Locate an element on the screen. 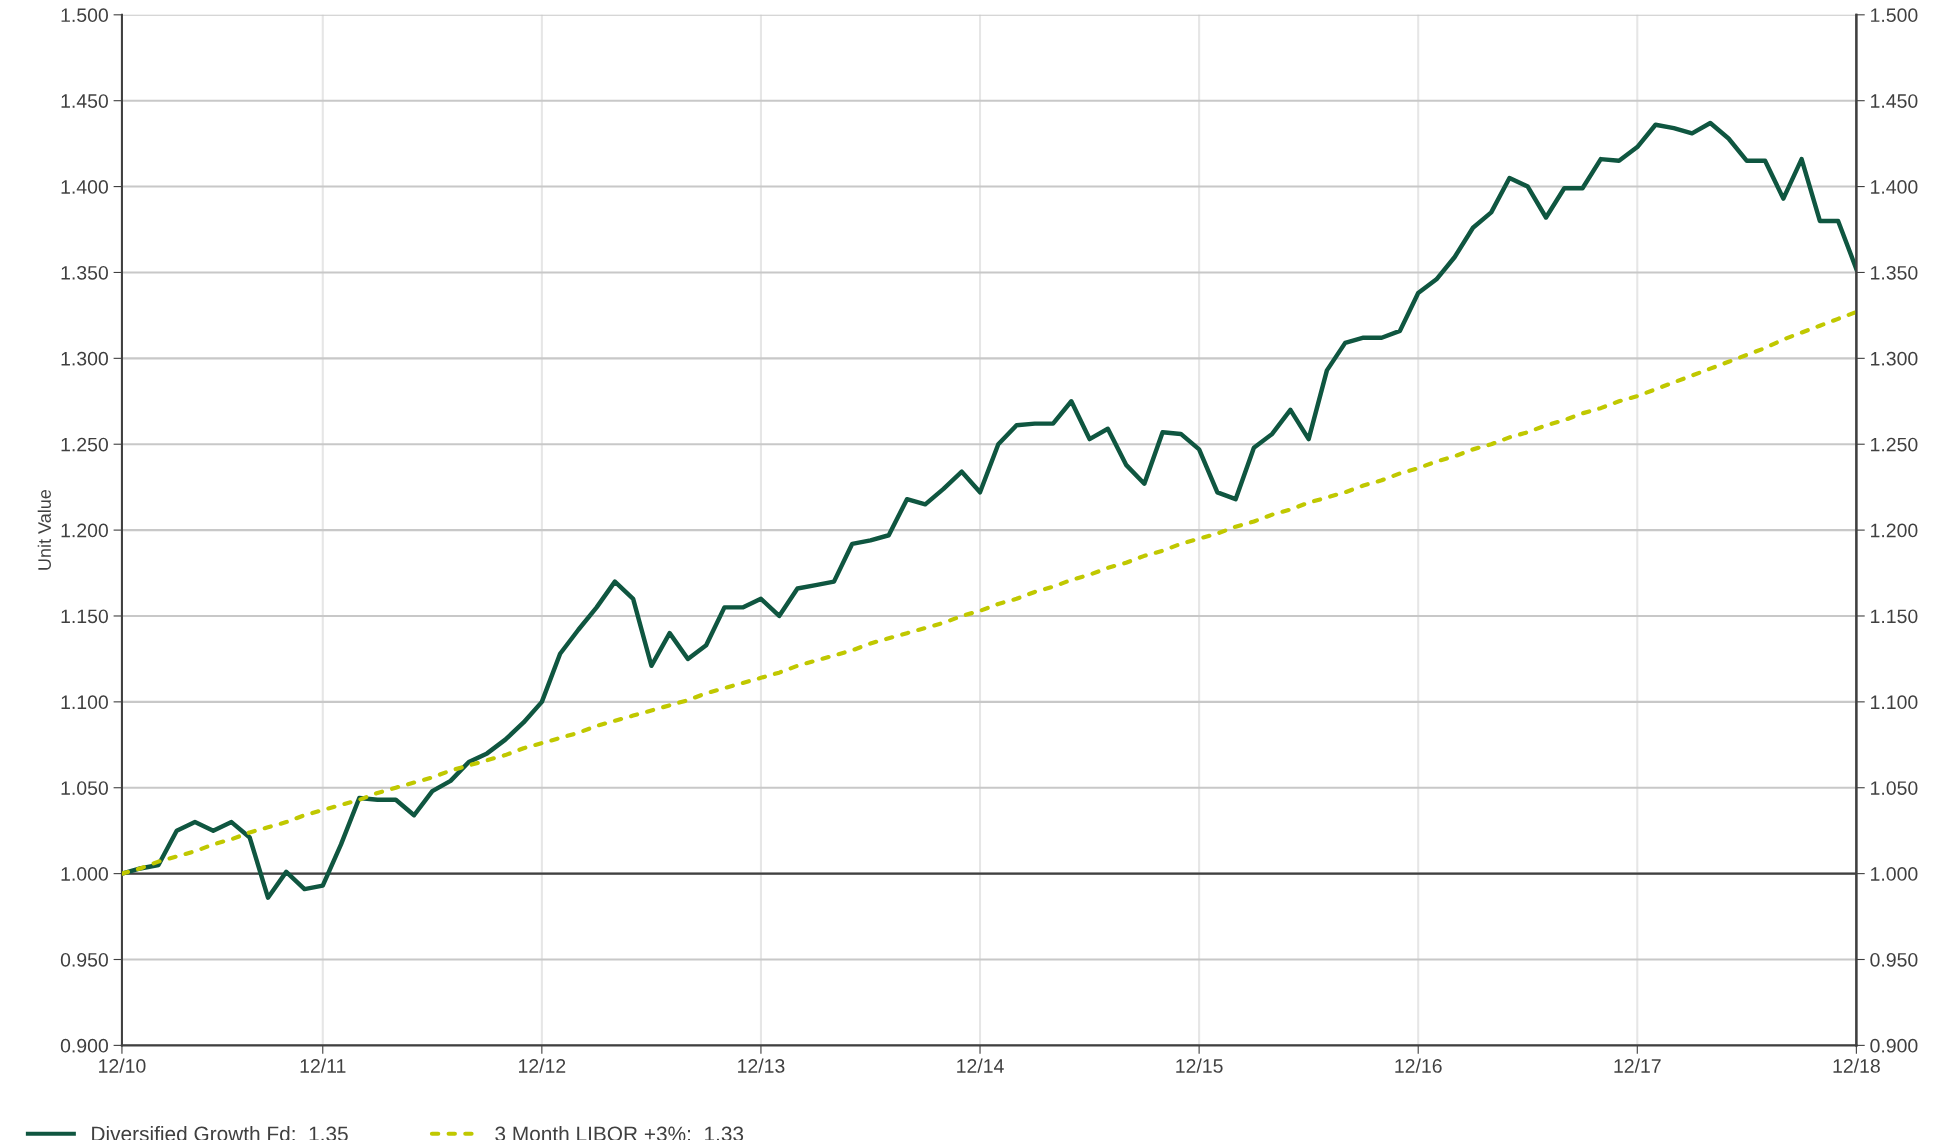 The height and width of the screenshot is (1140, 1951). y-tick-label: 0.950 is located at coordinates (84, 959).